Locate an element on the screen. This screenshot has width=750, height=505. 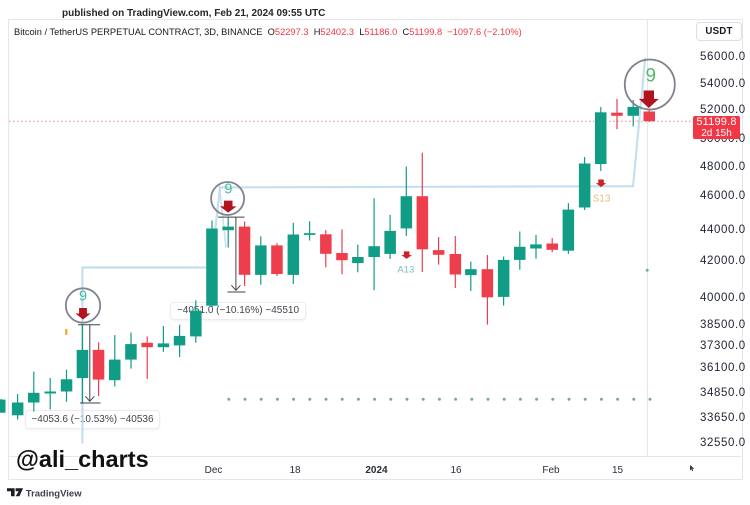
svg-text: TradingView is located at coordinates (54, 494).